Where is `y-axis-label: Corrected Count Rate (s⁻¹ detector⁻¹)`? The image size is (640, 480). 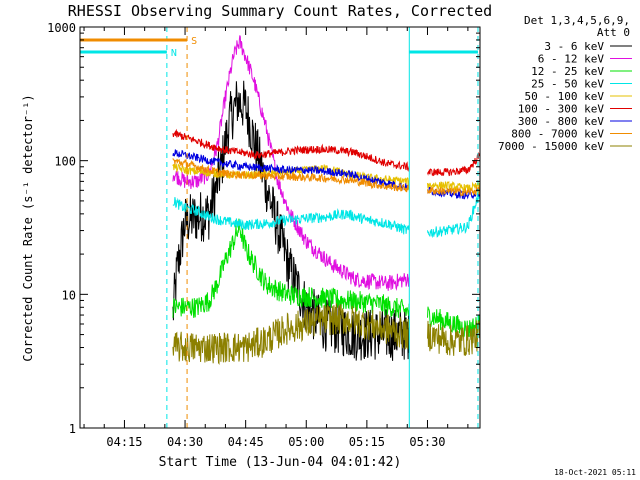
y-axis-label: Corrected Count Rate (s⁻¹ detector⁻¹) is located at coordinates (28, 227).